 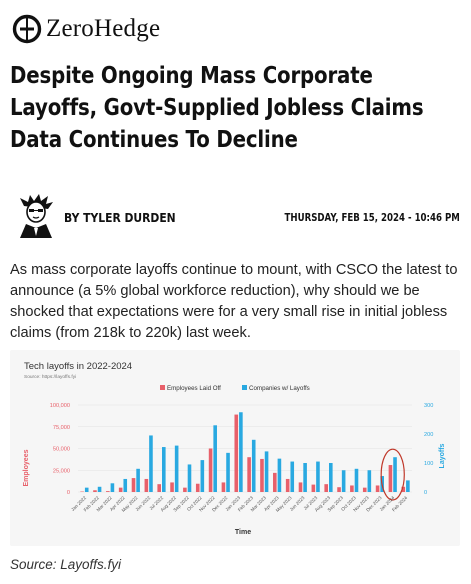 I want to click on y2-tick-label: 0, so click(x=425, y=493).